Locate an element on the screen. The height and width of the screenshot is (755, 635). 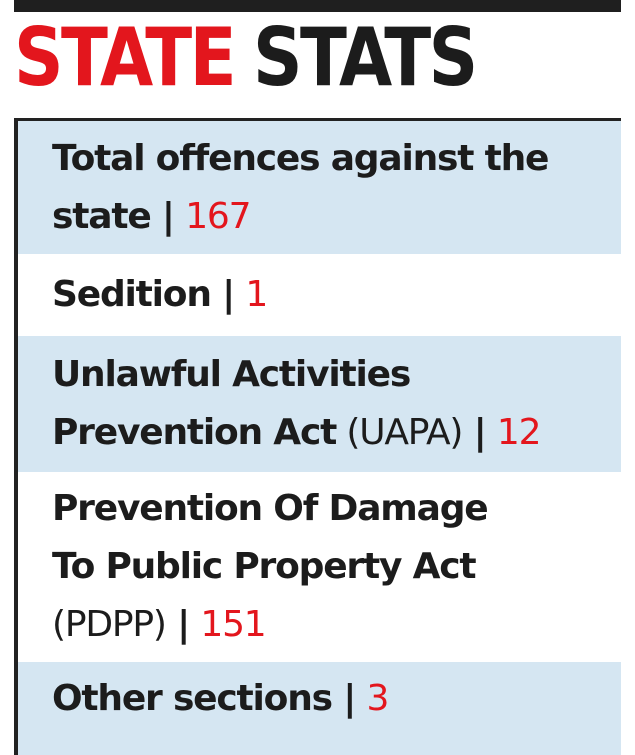
stat-row-other-sections: Other sections | 3 is located at coordinates (319, 708).